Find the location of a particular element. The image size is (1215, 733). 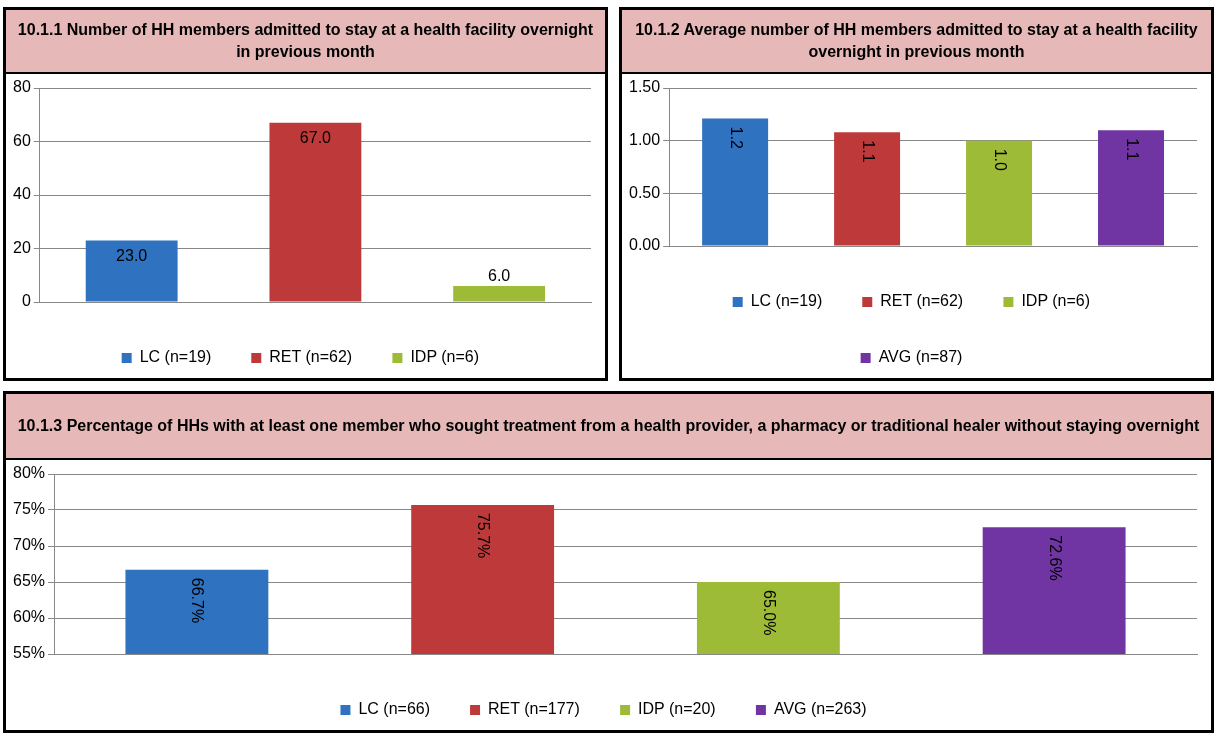

y-tick-label: 20 is located at coordinates (22, 247).